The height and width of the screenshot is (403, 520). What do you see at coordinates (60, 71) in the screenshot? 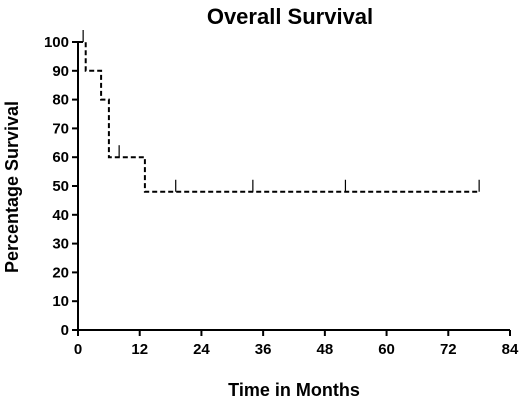
I see `y-tick-label: 90` at bounding box center [60, 71].